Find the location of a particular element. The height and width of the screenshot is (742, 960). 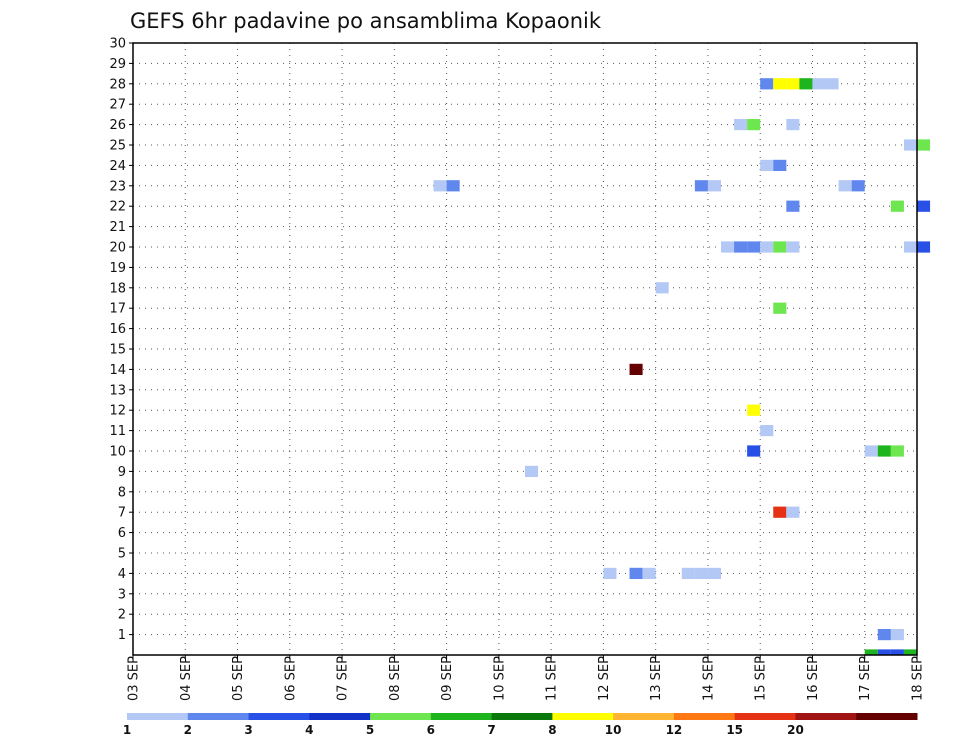

y-tick-label: 5 is located at coordinates (122, 554).